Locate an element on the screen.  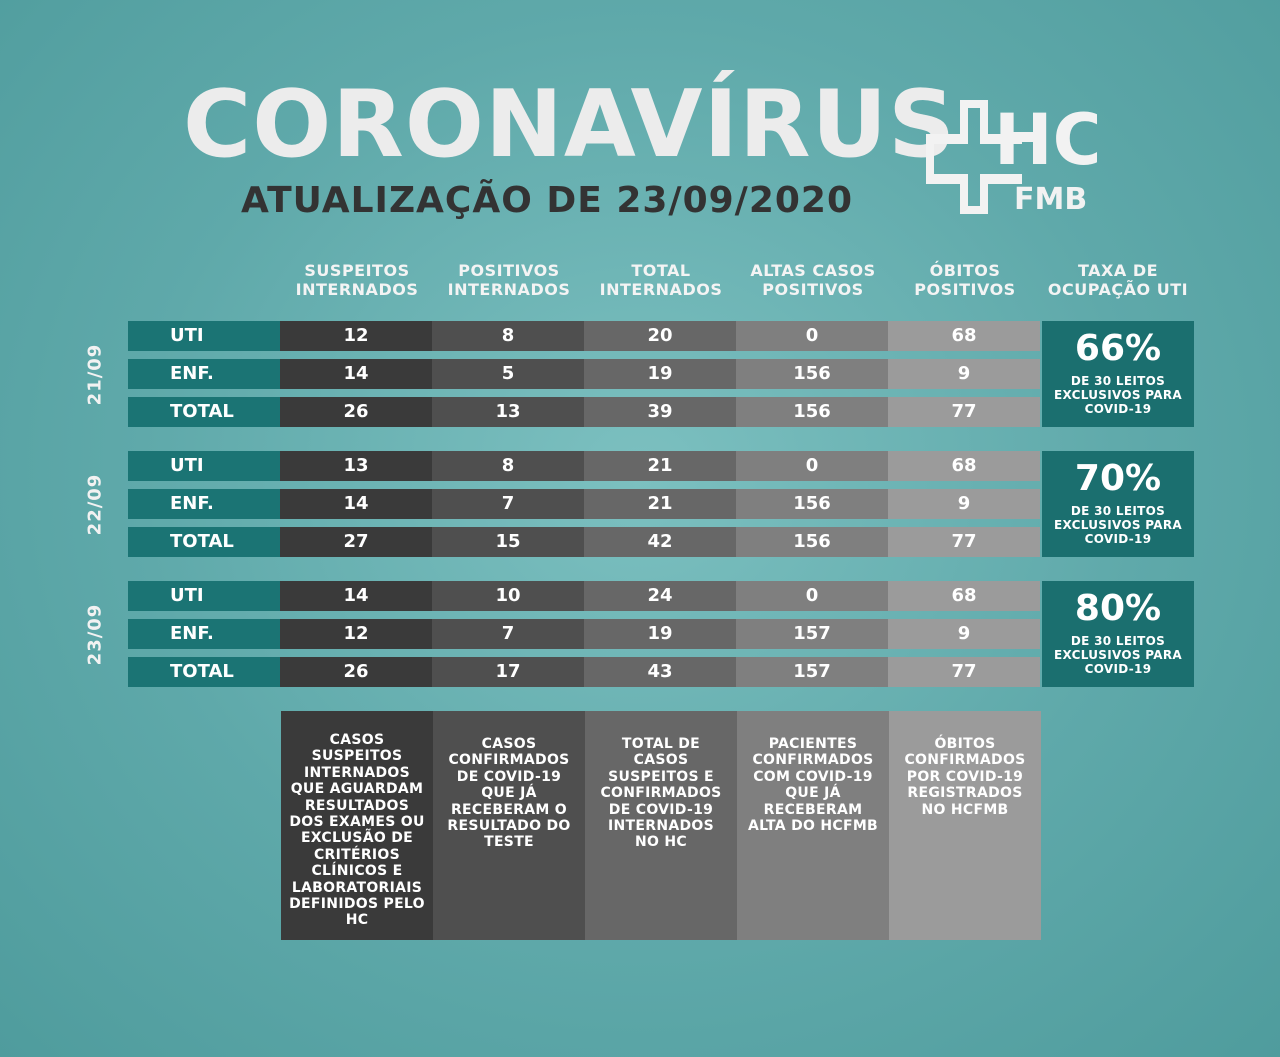
table-row: TOTAL 27 15 42 156 77 is located at coordinates (584, 542).